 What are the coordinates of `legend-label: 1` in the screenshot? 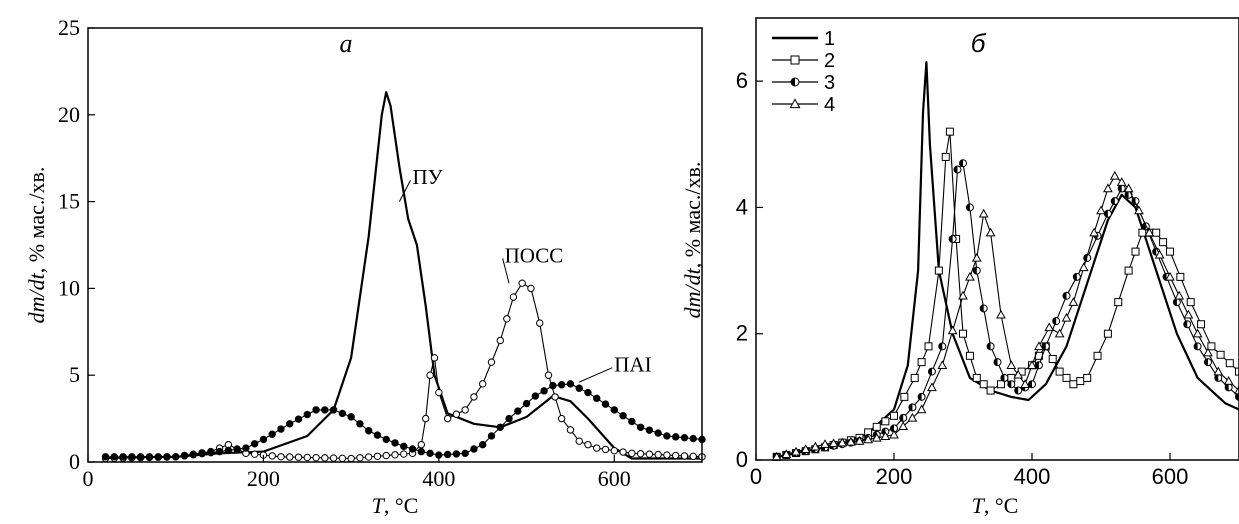 It's located at (829, 39).